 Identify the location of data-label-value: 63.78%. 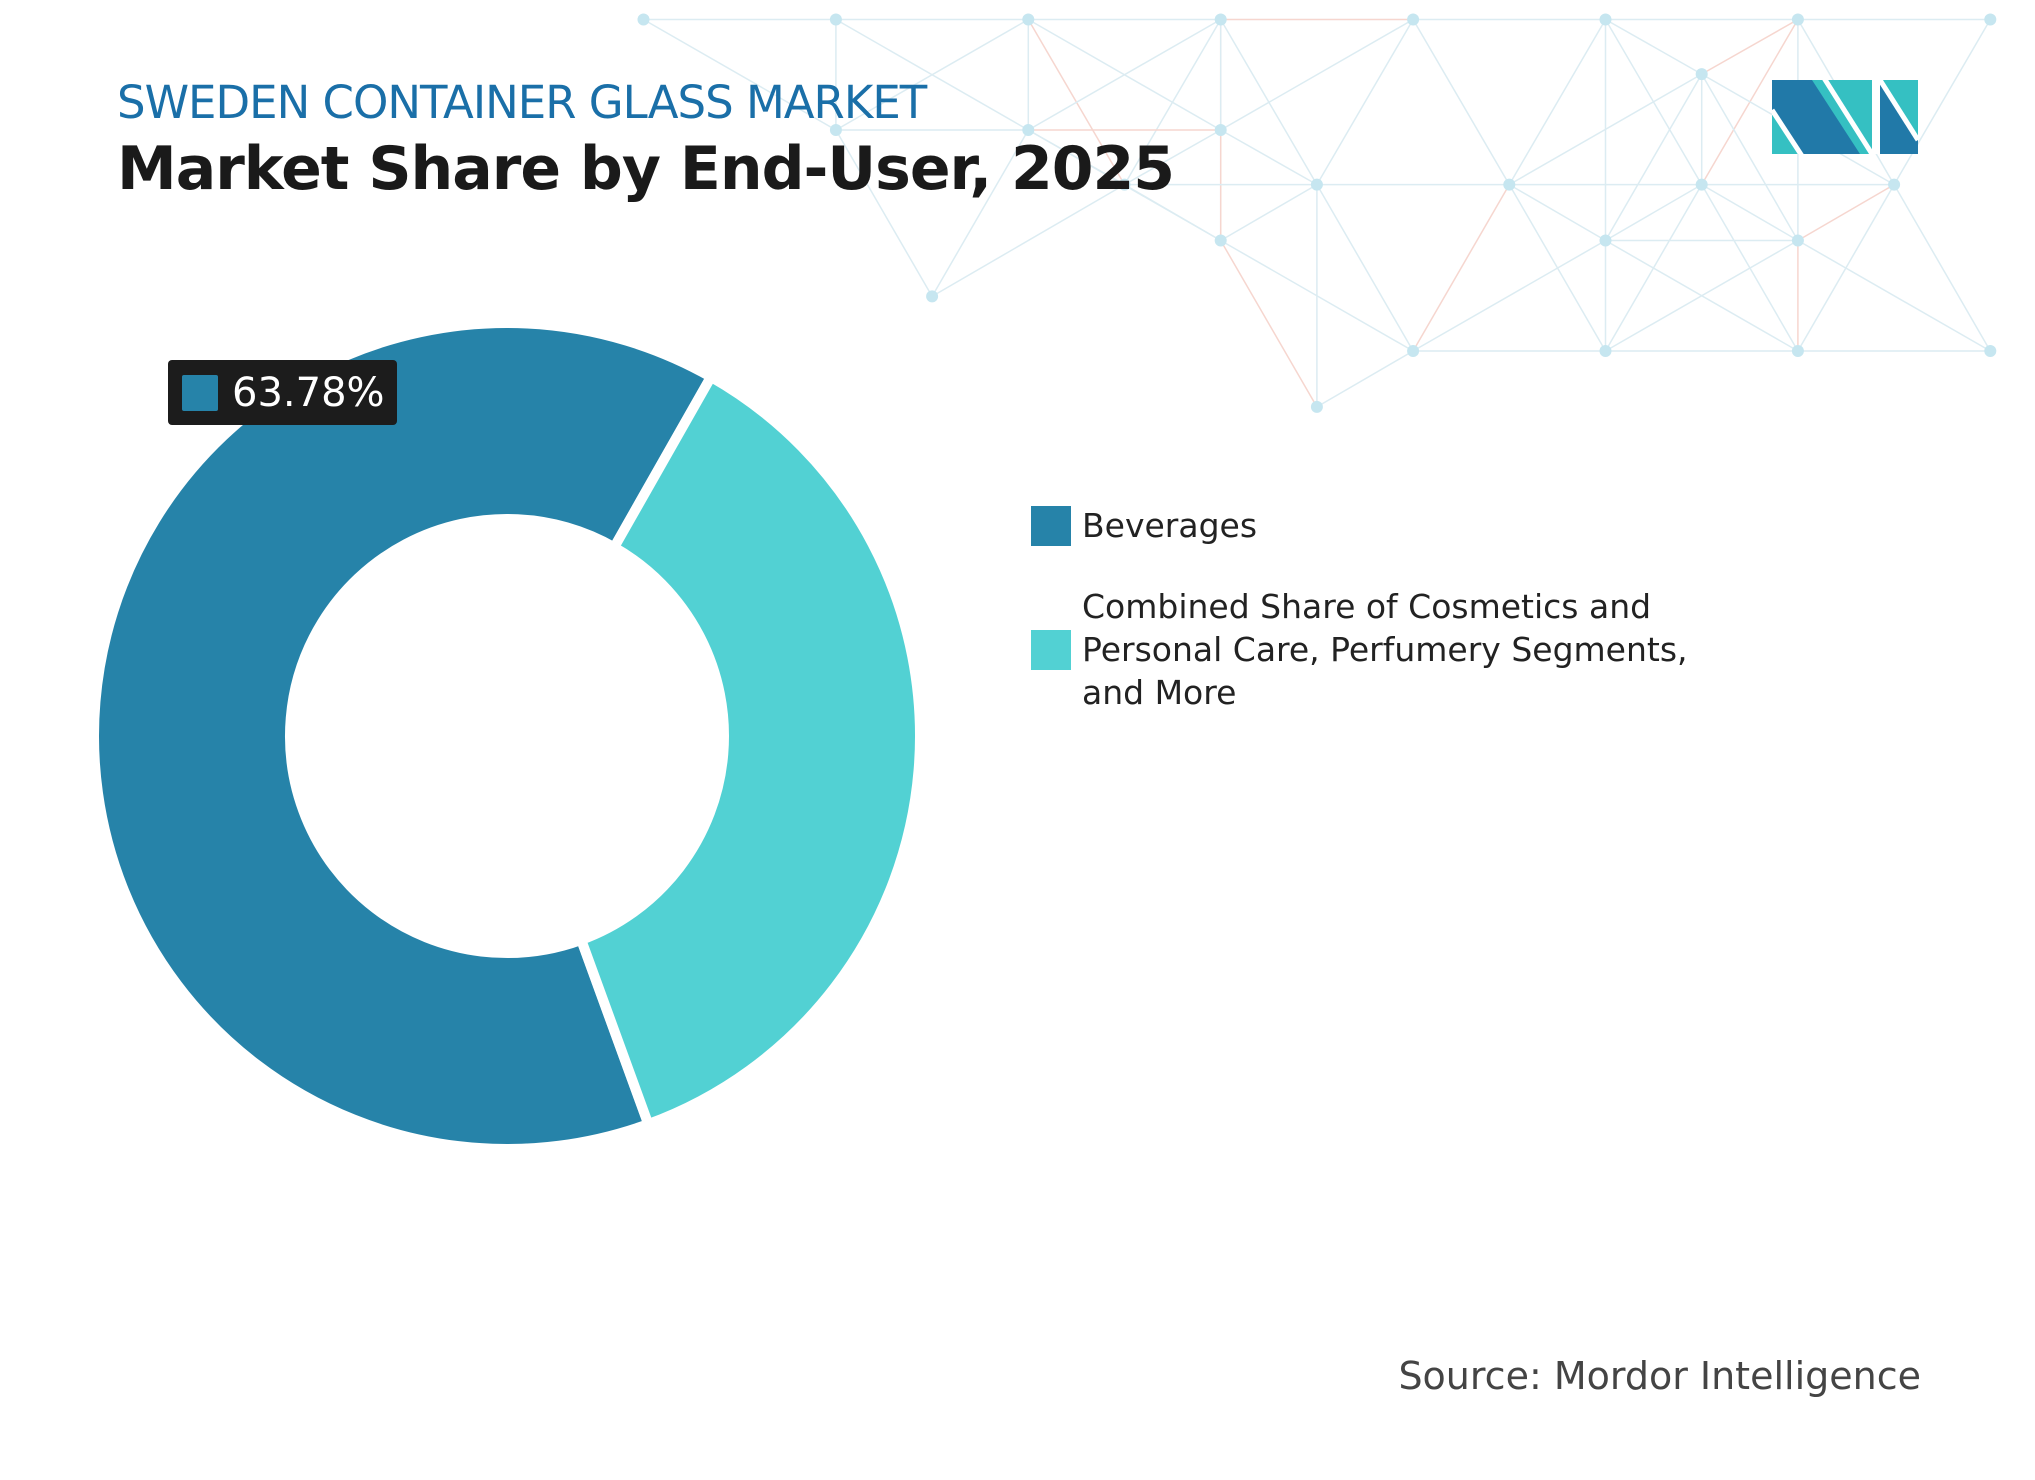
(308, 392).